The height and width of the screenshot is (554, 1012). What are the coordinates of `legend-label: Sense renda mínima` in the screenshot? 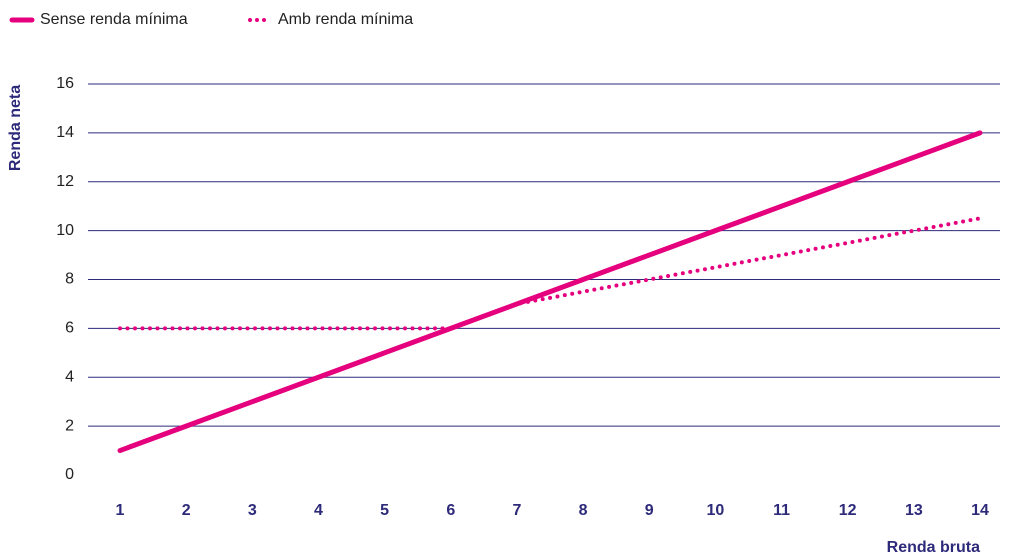 It's located at (114, 19).